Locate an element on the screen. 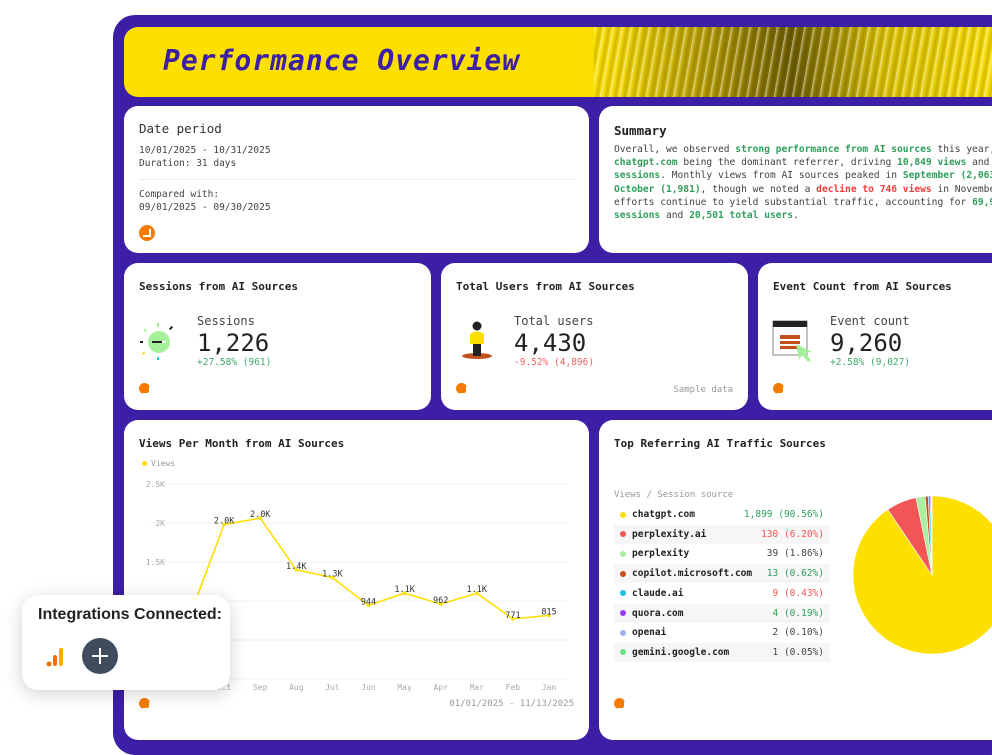  y-tick-label: 2K is located at coordinates (160, 523).